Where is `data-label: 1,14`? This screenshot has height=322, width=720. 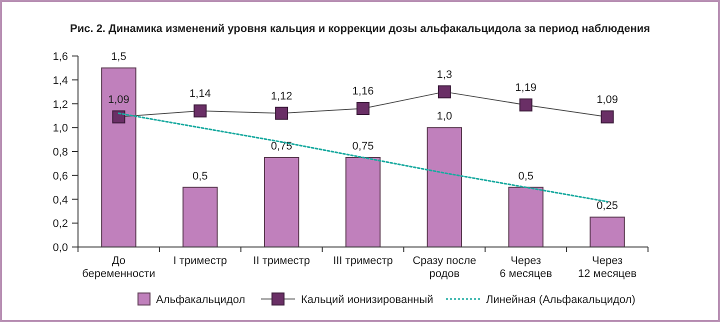
data-label: 1,14 is located at coordinates (200, 94).